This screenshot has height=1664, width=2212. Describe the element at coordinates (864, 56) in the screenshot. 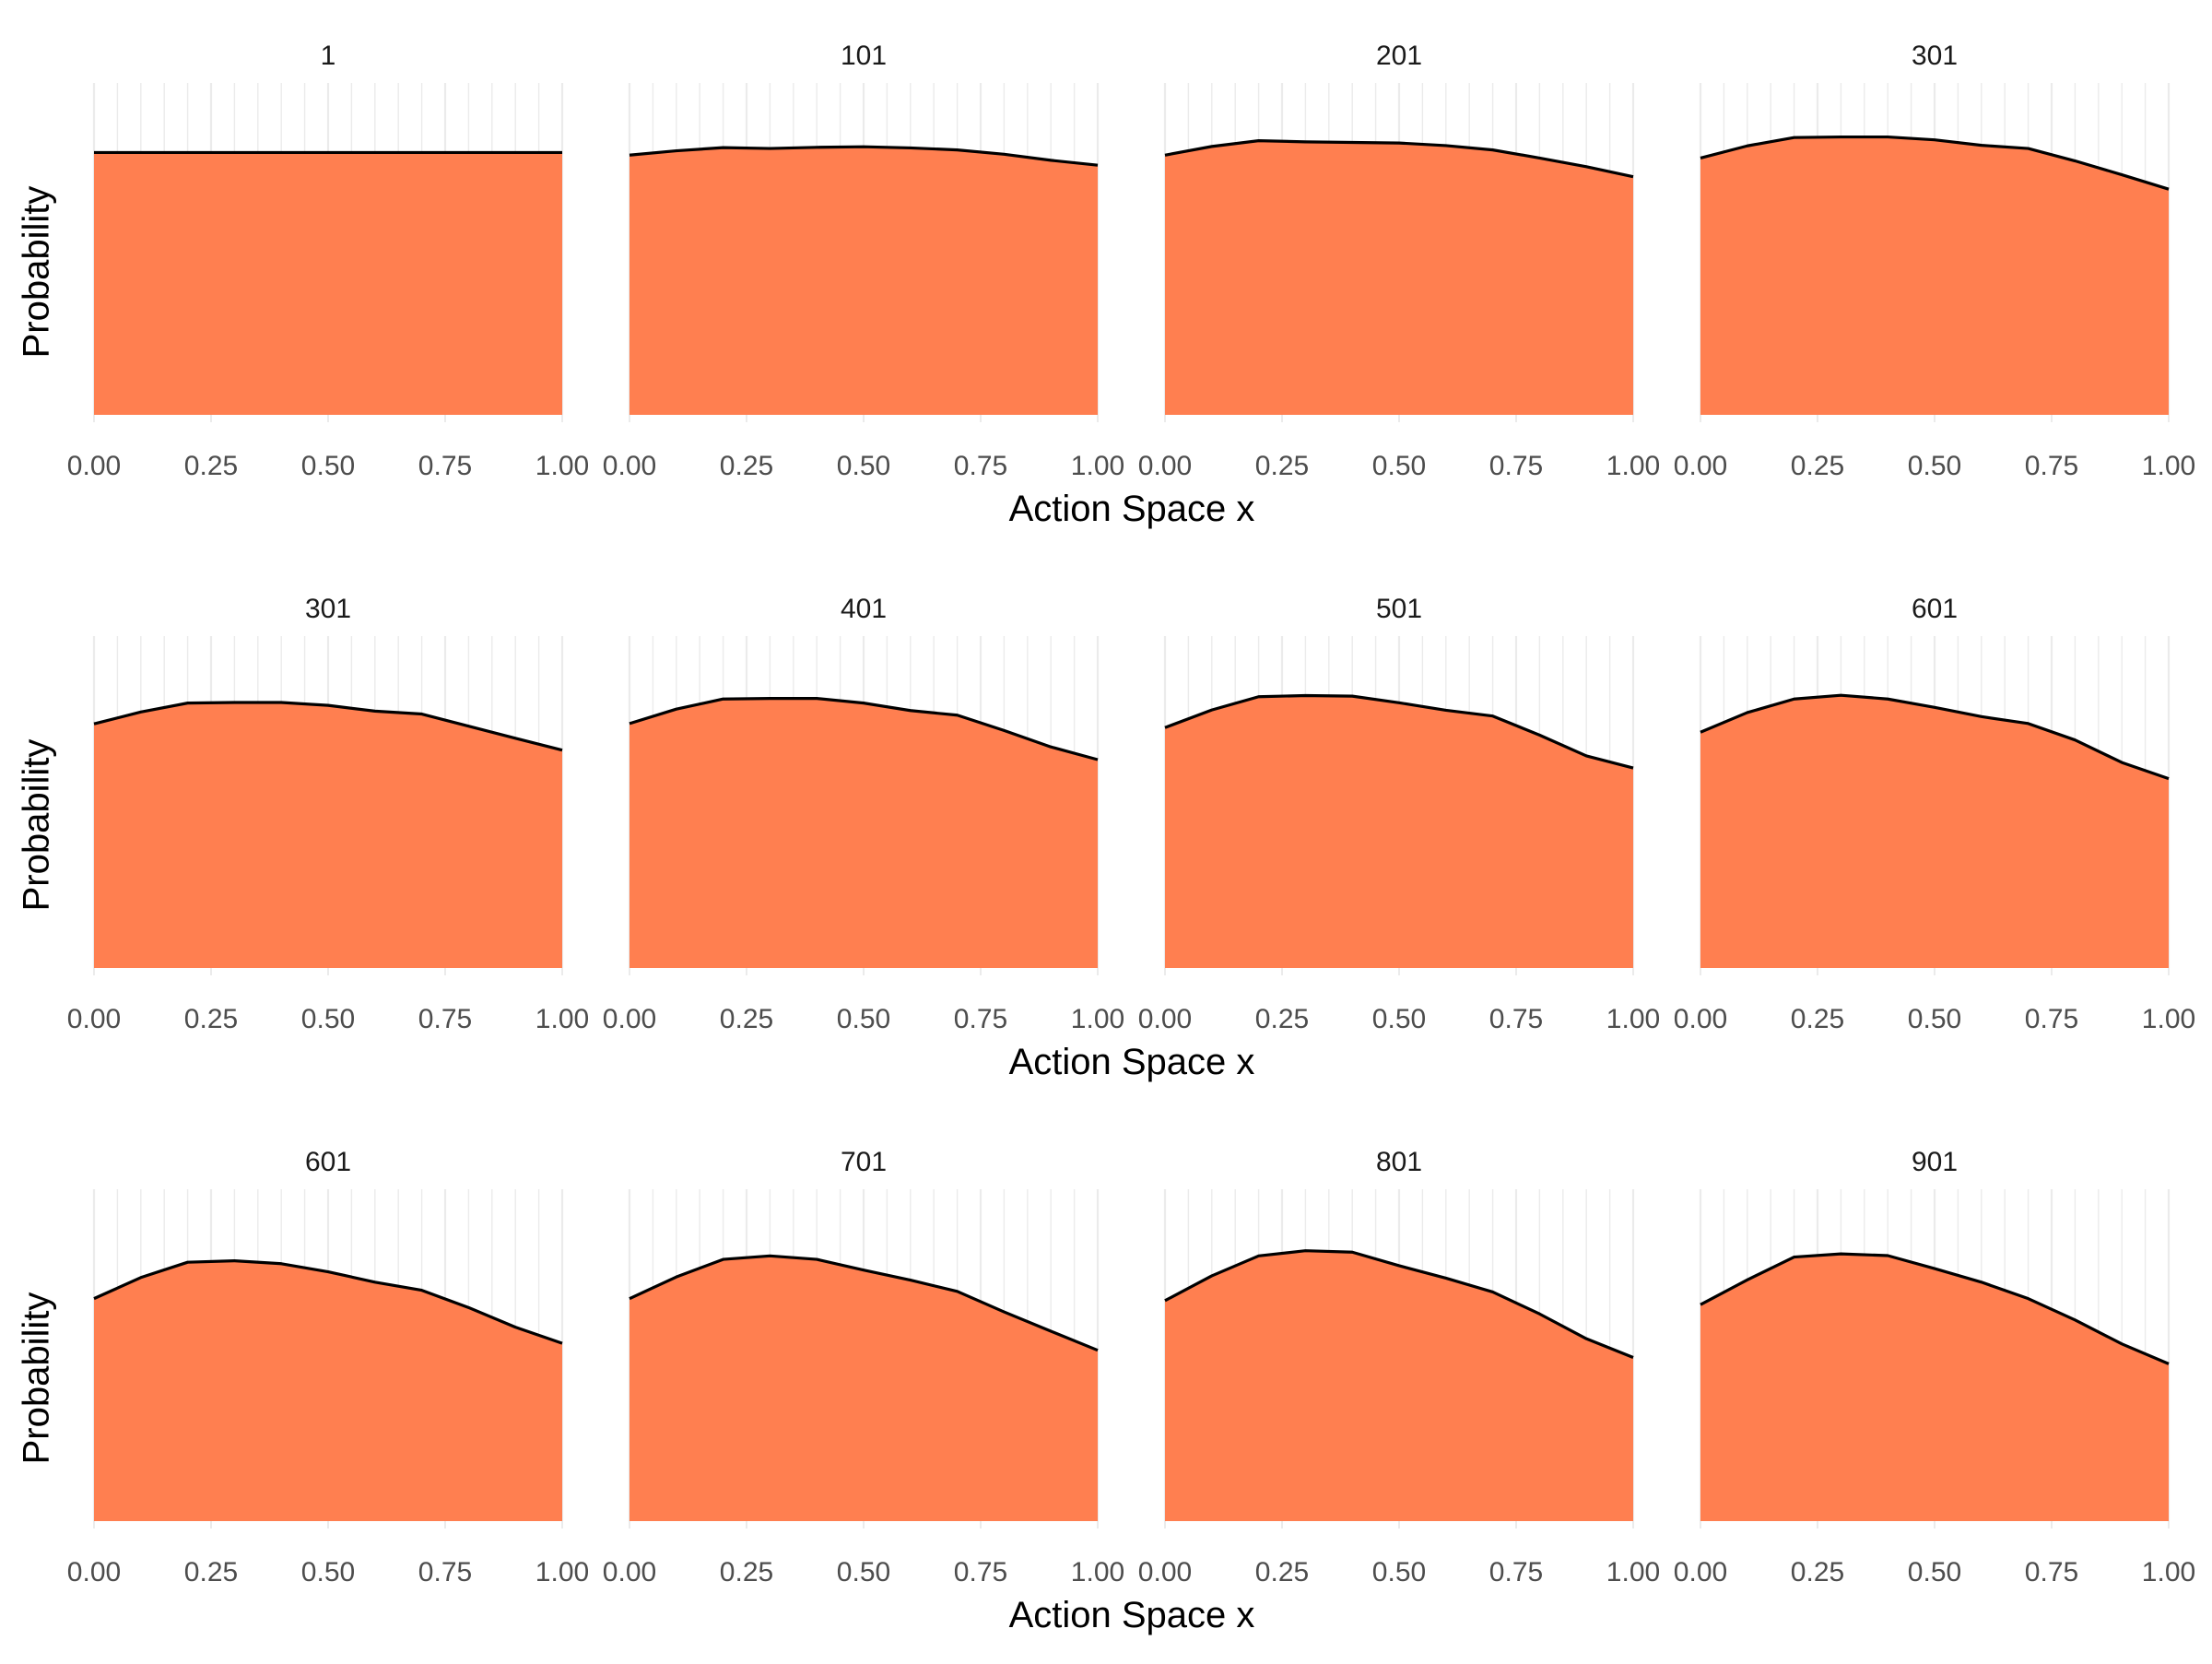

I see `panel-title: 101` at that location.